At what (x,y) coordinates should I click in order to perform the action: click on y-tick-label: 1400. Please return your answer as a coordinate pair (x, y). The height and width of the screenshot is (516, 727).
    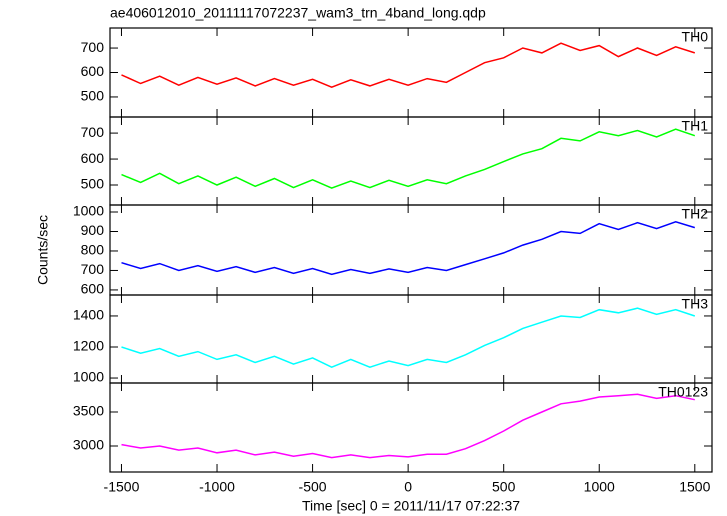
    Looking at the image, I should click on (88, 315).